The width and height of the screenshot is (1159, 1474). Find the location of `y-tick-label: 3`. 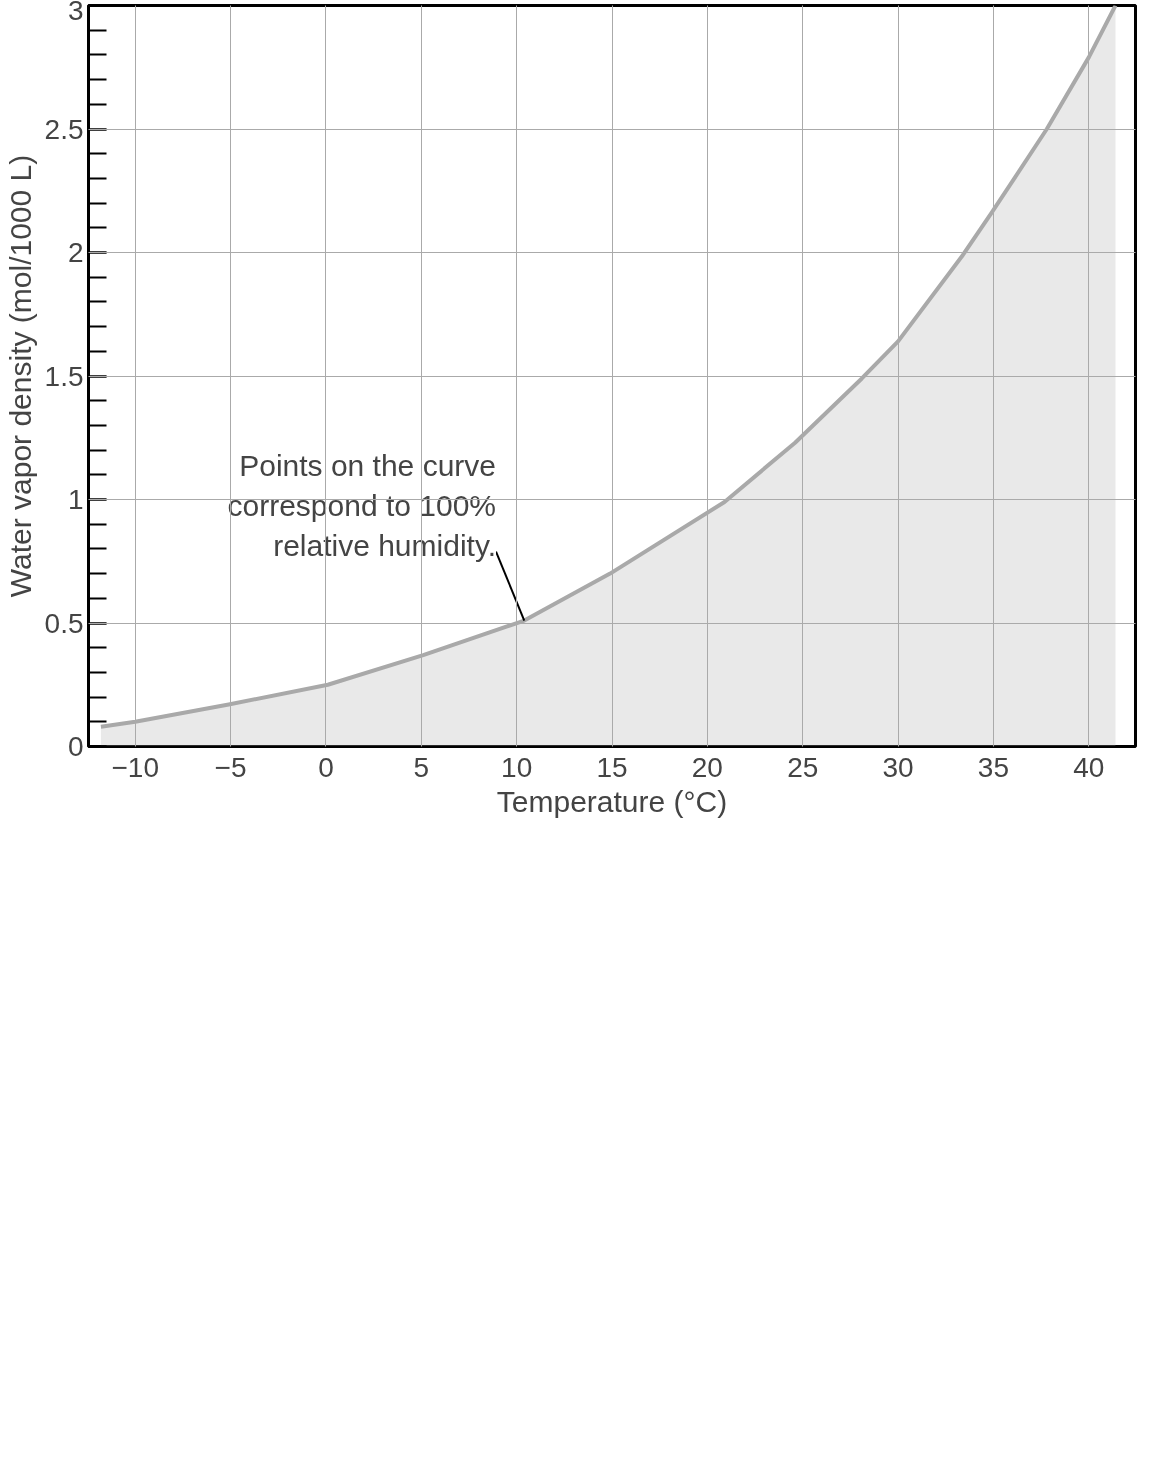

y-tick-label: 3 is located at coordinates (75, 13).